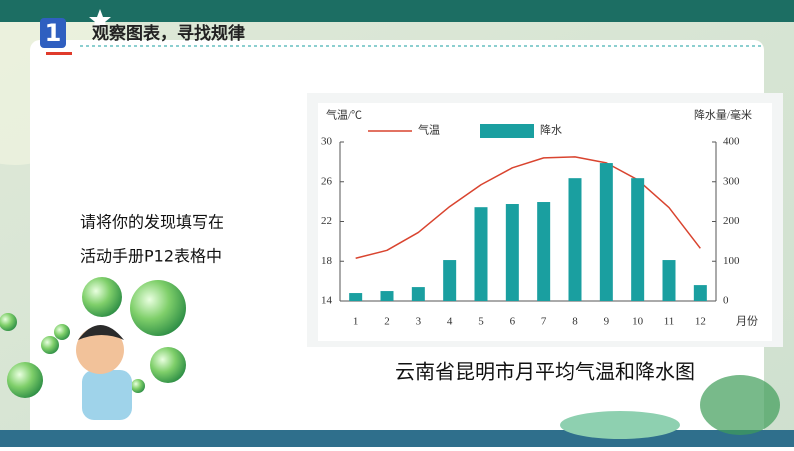  What do you see at coordinates (326, 221) in the screenshot?
I see `y-tick-label: 22` at bounding box center [326, 221].